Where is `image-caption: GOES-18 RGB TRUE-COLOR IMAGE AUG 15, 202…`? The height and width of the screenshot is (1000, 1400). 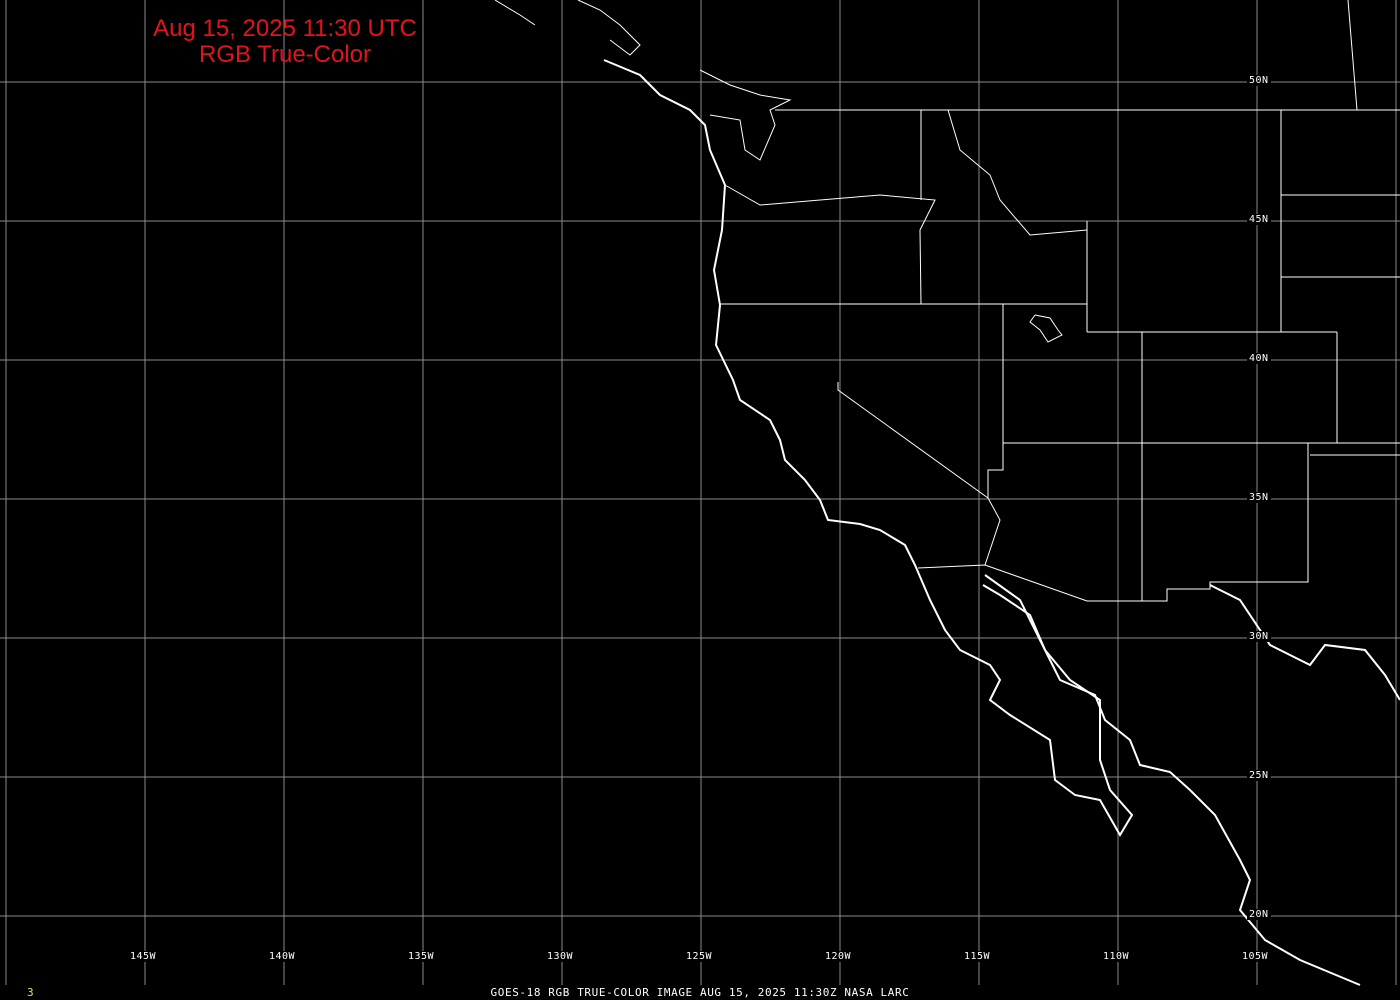
image-caption: GOES-18 RGB TRUE-COLOR IMAGE AUG 15, 202… is located at coordinates (700, 992).